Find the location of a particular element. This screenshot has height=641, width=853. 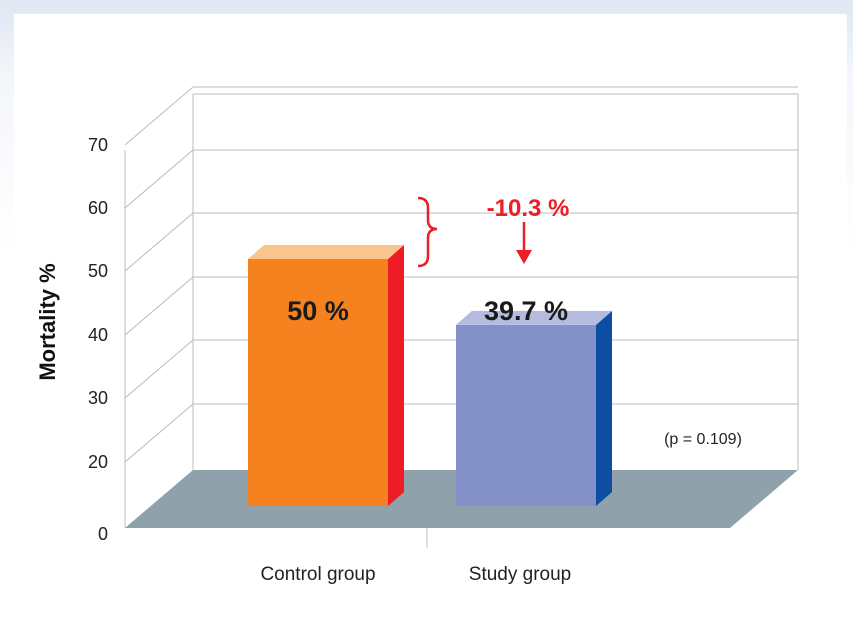

y-tick-label-20: 20 is located at coordinates (98, 462).